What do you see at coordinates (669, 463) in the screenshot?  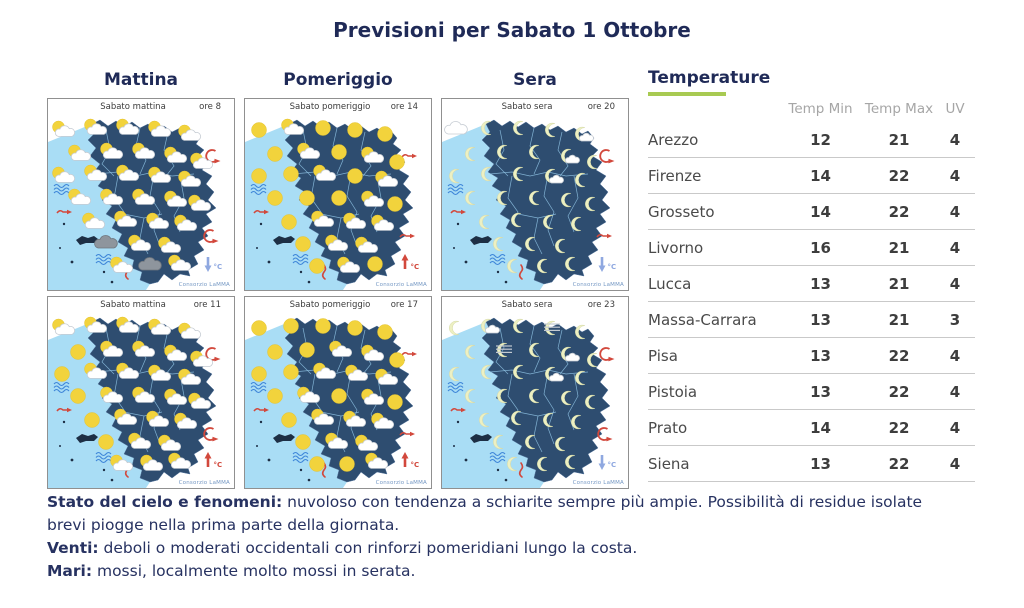 I see `city-name: Siena` at bounding box center [669, 463].